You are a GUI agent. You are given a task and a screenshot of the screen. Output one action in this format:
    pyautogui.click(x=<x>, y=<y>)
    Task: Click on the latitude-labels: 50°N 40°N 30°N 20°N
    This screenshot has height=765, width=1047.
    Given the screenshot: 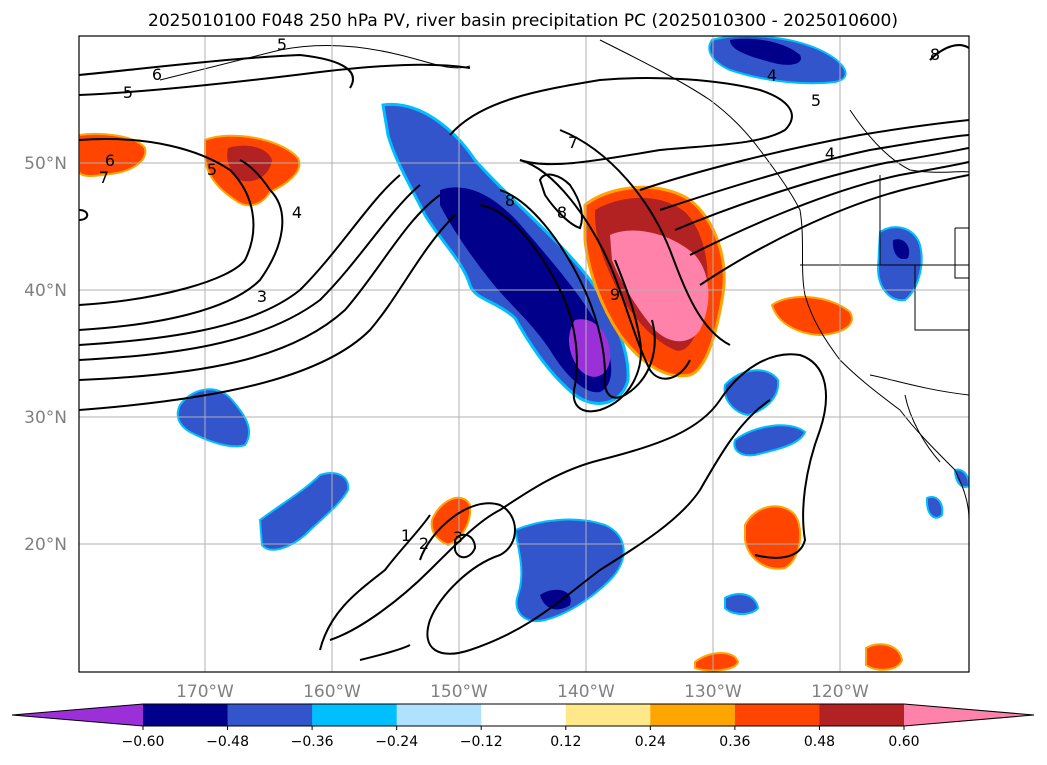 What is the action you would take?
    pyautogui.click(x=45, y=354)
    